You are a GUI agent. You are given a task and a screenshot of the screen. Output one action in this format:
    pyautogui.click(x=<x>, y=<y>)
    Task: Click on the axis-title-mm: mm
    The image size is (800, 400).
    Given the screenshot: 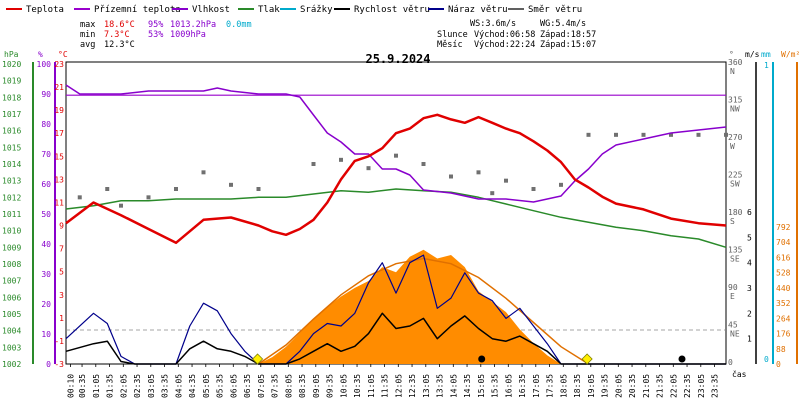 What is the action you would take?
    pyautogui.click(x=766, y=54)
    